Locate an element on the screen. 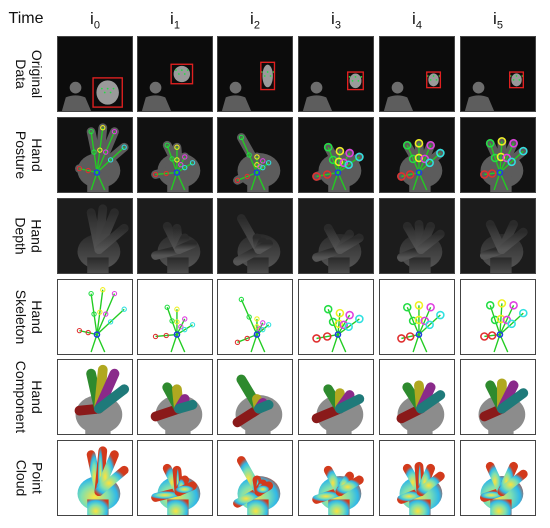  row-label-text: Hand Depth is located at coordinates (28, 236).